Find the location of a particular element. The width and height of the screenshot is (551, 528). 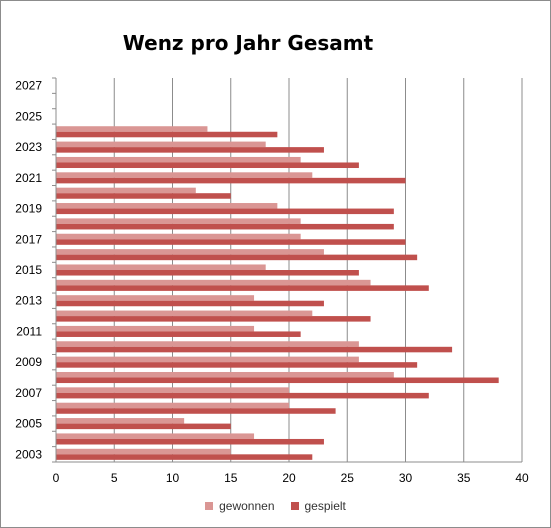

x-tick-label-30: 30 is located at coordinates (406, 478).